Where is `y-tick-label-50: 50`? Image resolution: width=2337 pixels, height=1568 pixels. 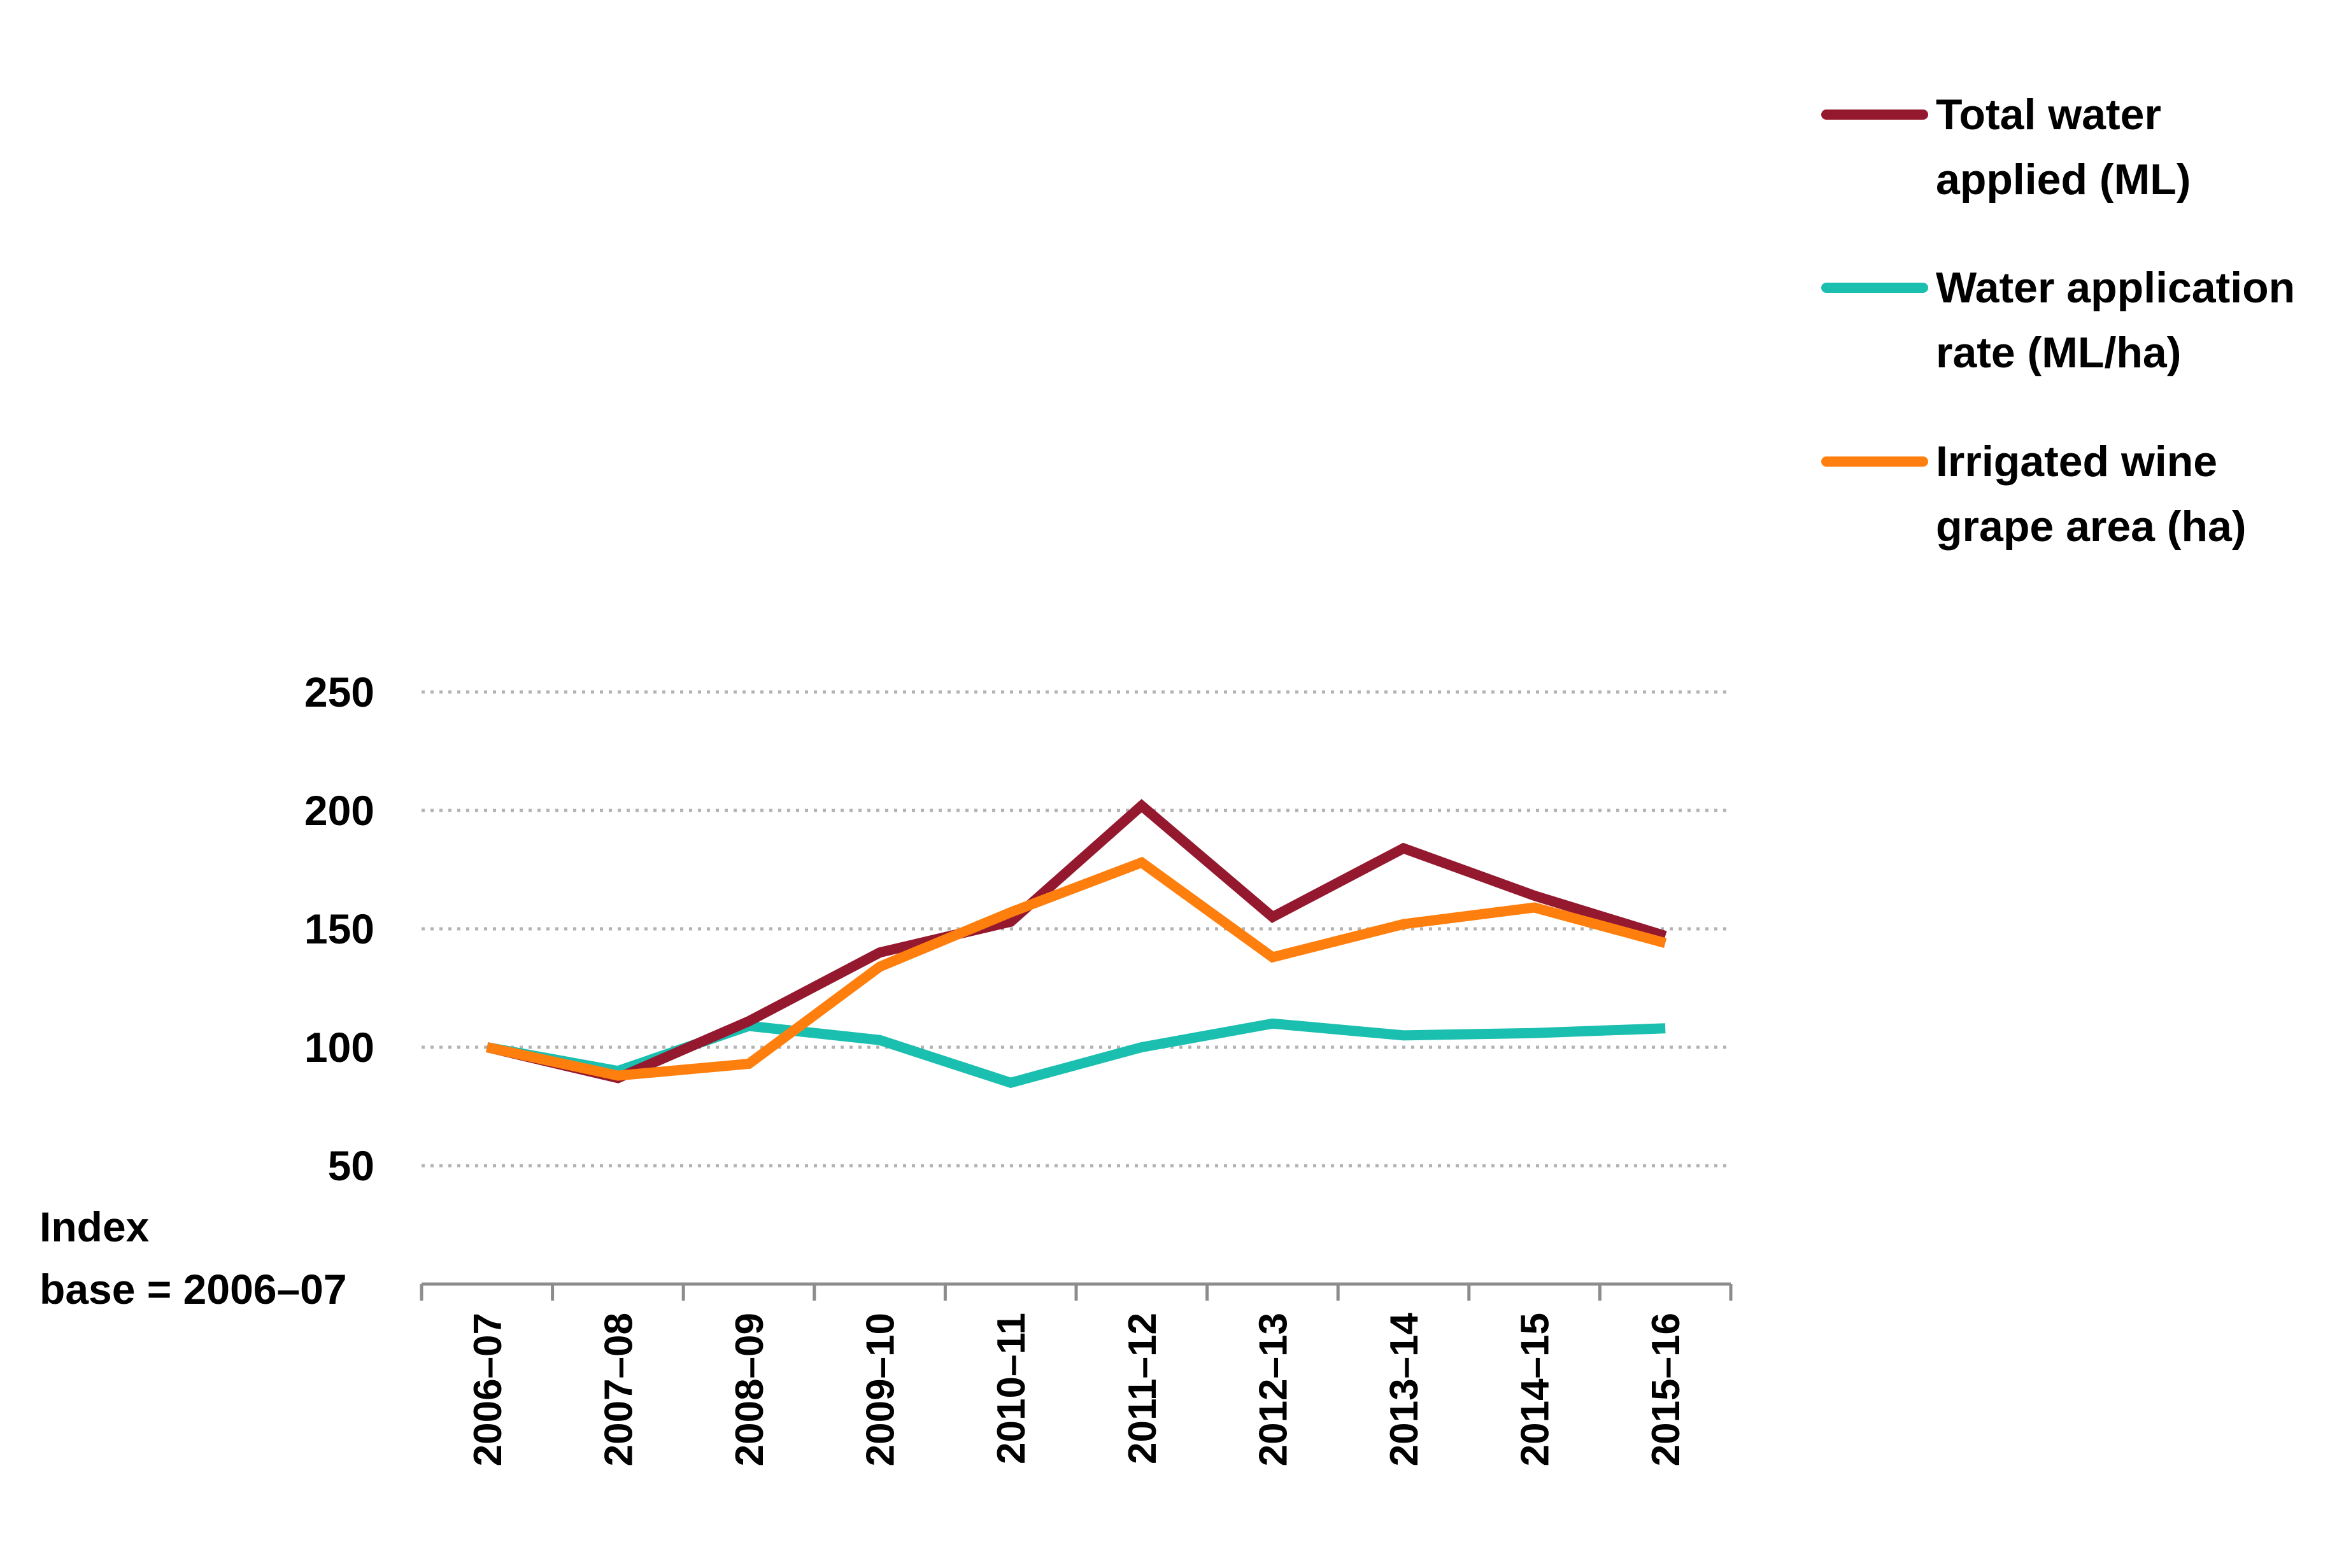
y-tick-label-50: 50 is located at coordinates (351, 1165).